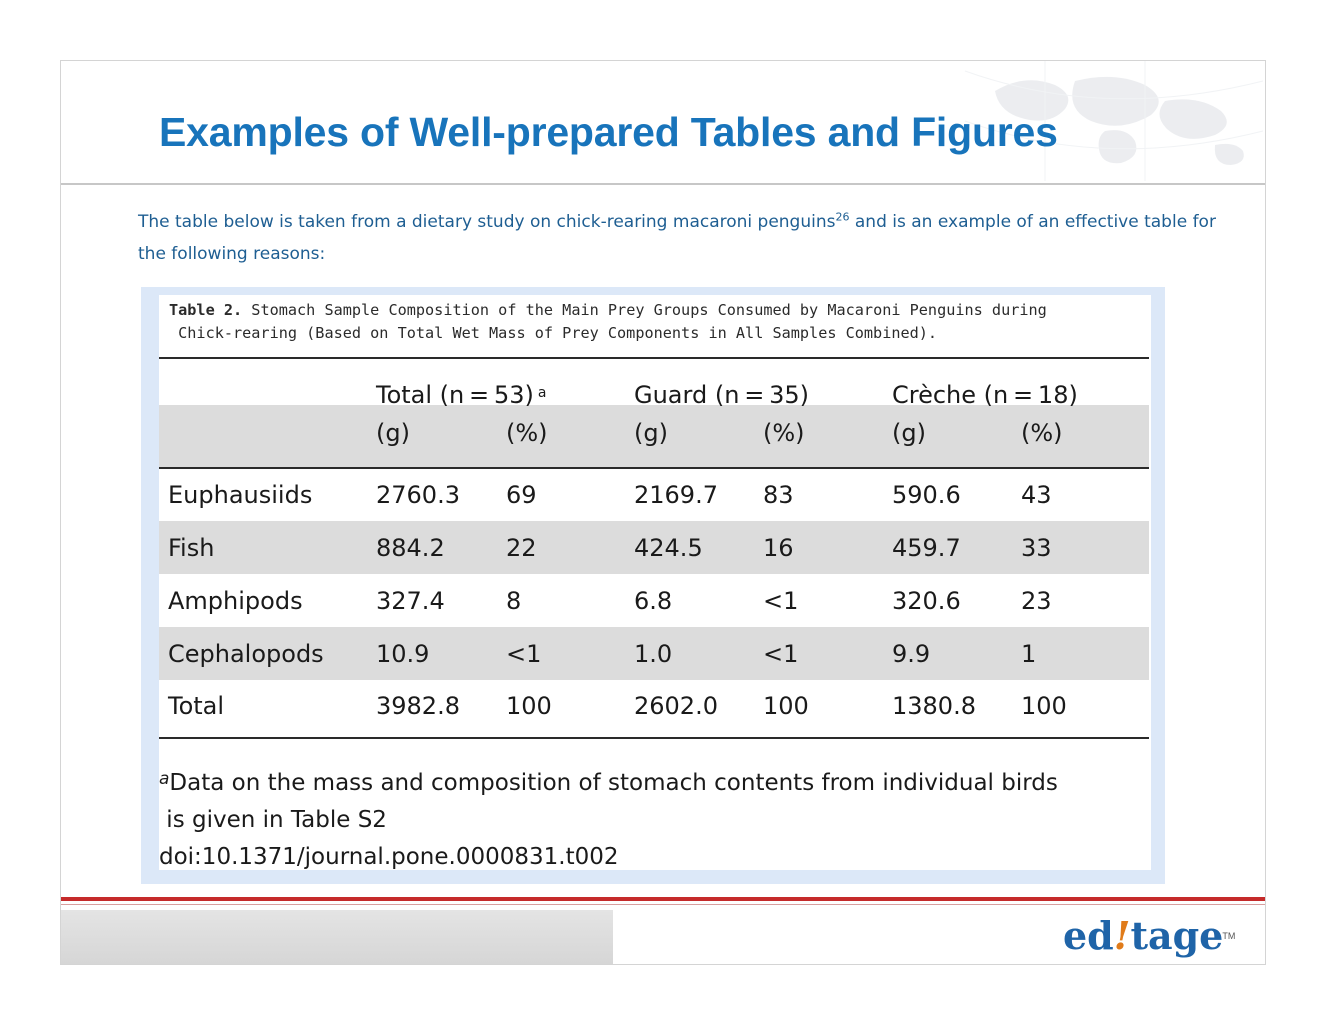  Describe the element at coordinates (418, 706) in the screenshot. I see `table-cell: 3982.8` at that location.